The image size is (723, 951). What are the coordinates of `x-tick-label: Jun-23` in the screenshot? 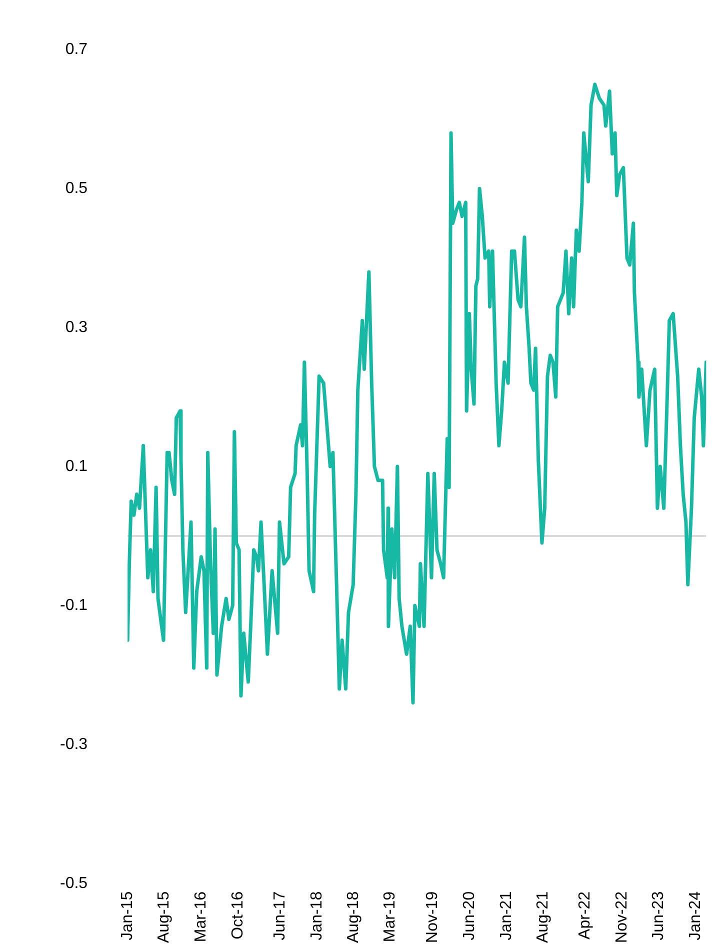 It's located at (659, 915).